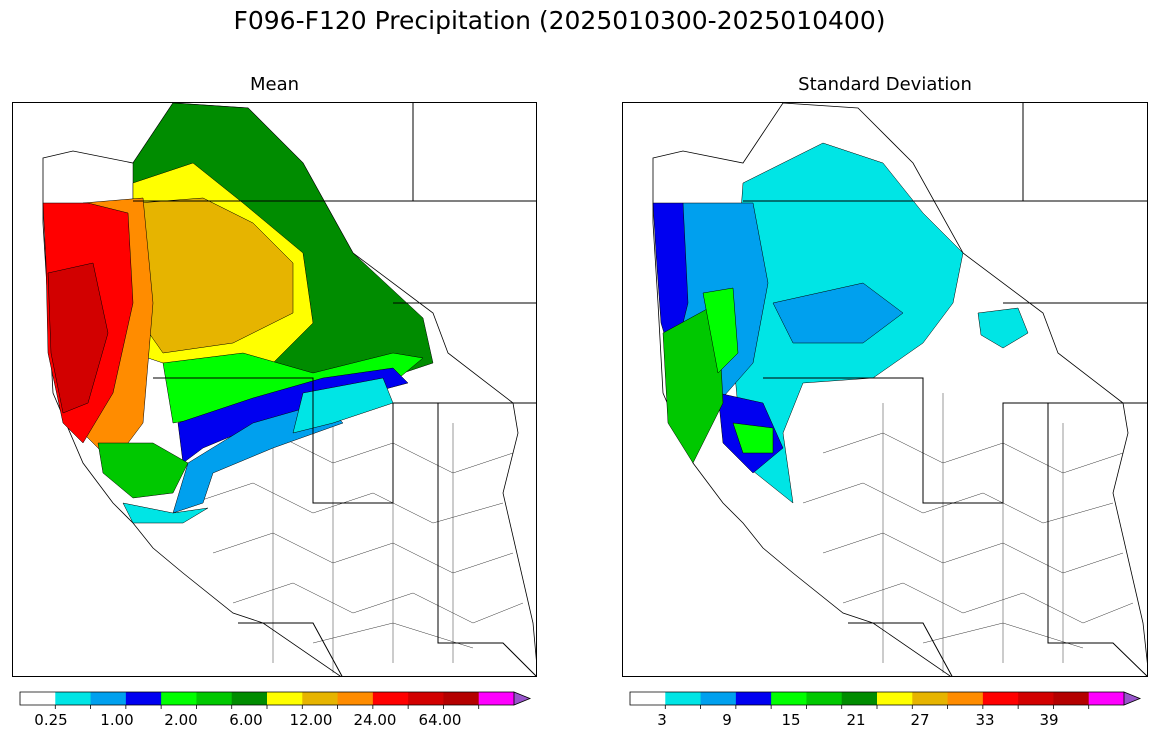 This screenshot has width=1159, height=741. I want to click on stddev-tick-label: 15, so click(791, 720).